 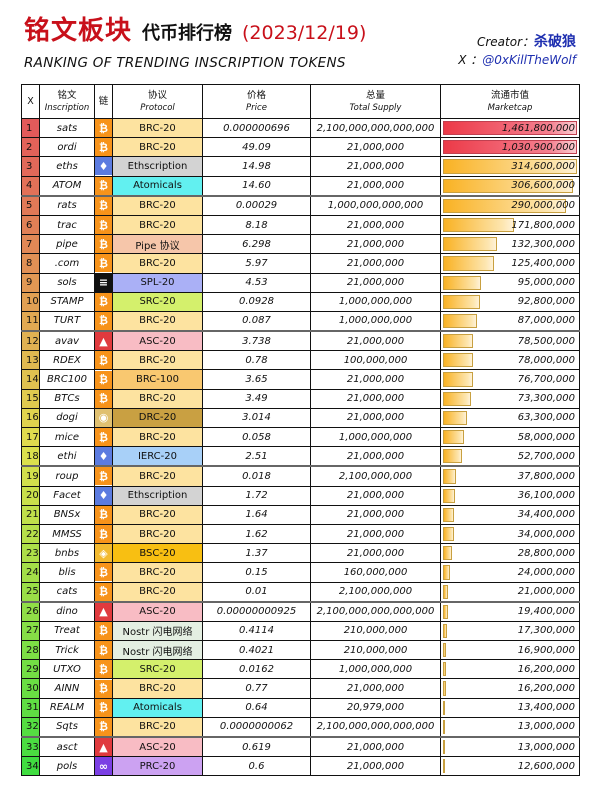 What do you see at coordinates (103, 766) in the screenshot?
I see `polygon-icon: ∞` at bounding box center [103, 766].